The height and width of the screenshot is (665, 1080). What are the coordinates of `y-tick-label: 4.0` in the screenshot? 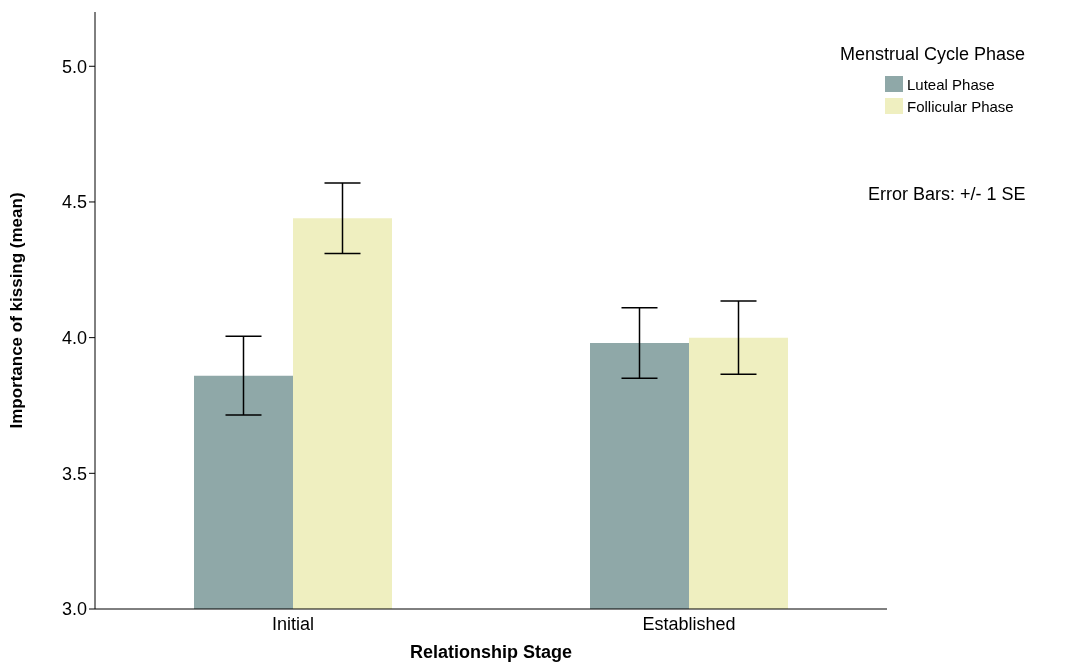 It's located at (74, 338).